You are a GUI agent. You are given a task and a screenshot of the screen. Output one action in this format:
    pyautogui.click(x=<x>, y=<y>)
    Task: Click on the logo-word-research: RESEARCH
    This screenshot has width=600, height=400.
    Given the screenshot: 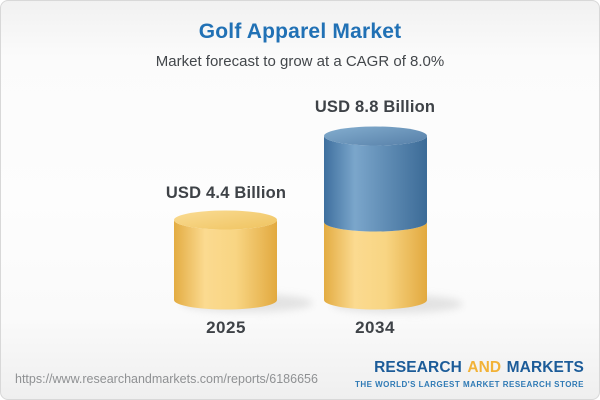 What is the action you would take?
    pyautogui.click(x=418, y=367)
    